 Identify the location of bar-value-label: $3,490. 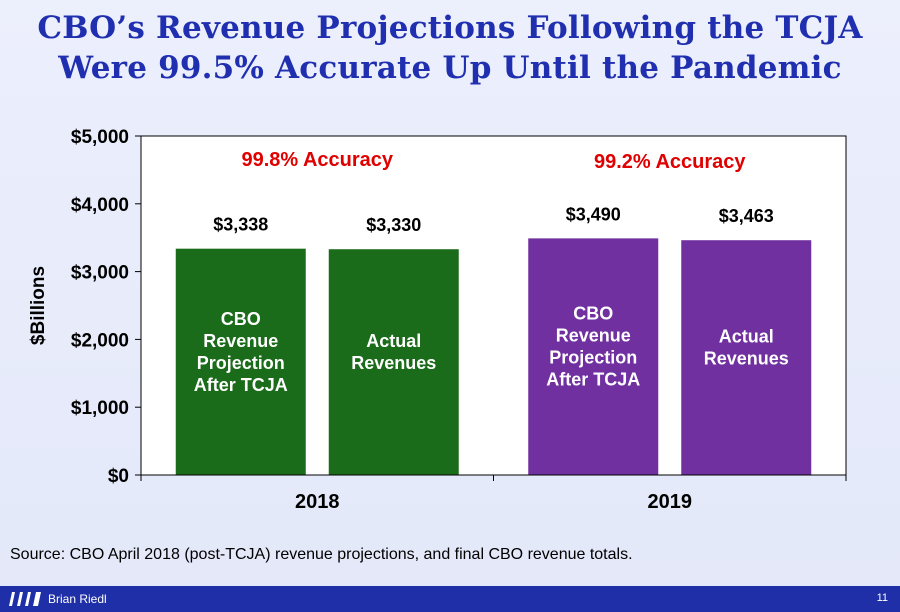
(593, 214).